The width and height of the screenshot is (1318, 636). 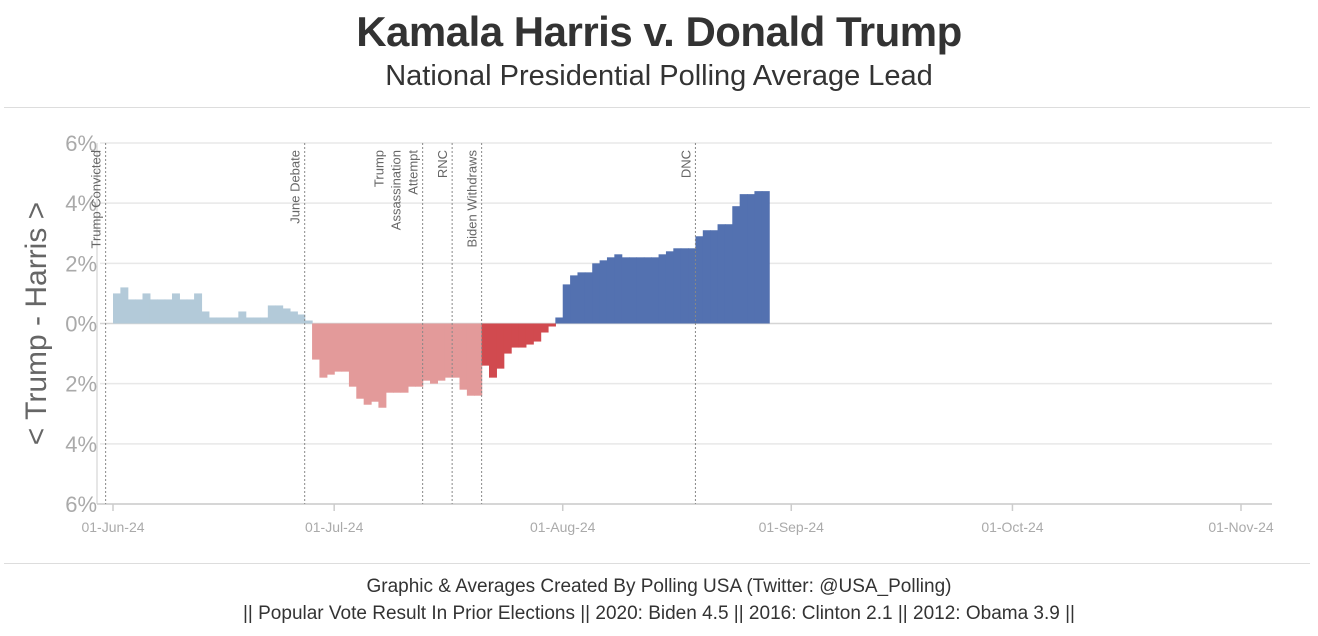 I want to click on event-label: Biden Withdraws, so click(x=472, y=199).